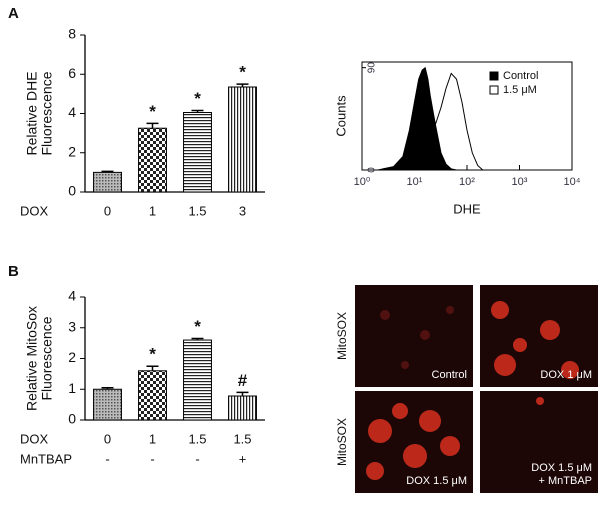 The width and height of the screenshot is (600, 513). I want to click on y-axis-label: Relative MitoSox, so click(32, 358).